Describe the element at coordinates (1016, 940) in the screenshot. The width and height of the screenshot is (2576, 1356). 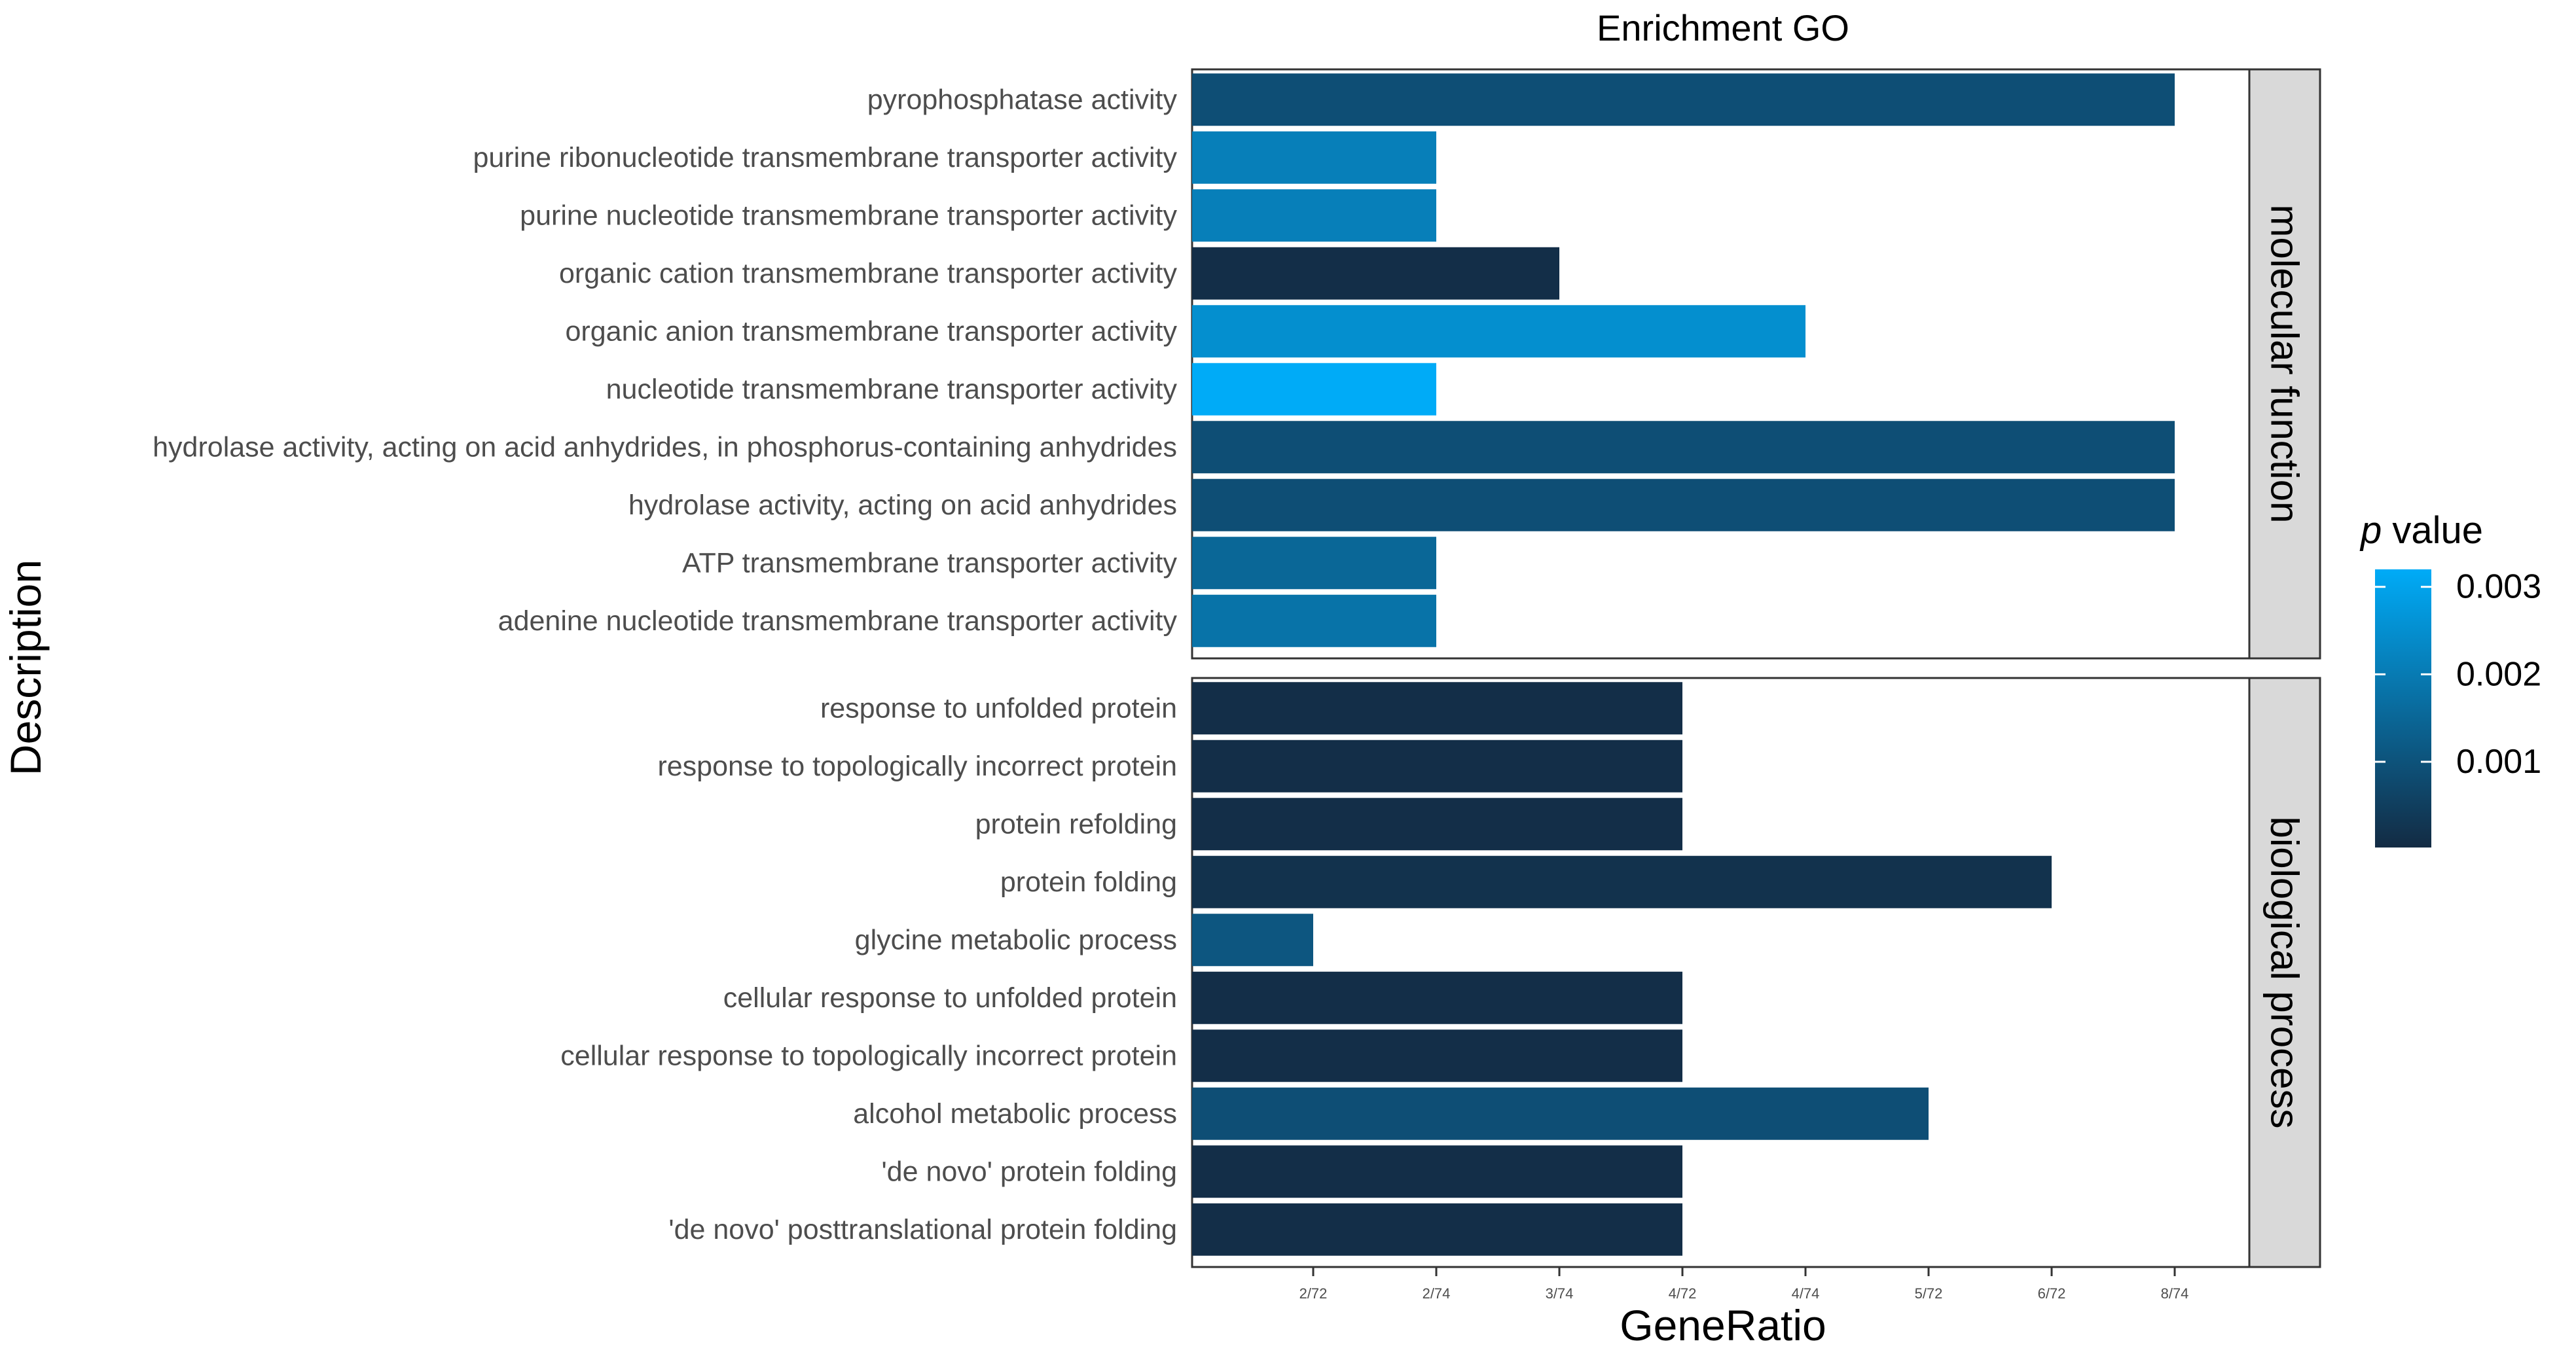
I see `y-tick-label: glycine metabolic process` at that location.